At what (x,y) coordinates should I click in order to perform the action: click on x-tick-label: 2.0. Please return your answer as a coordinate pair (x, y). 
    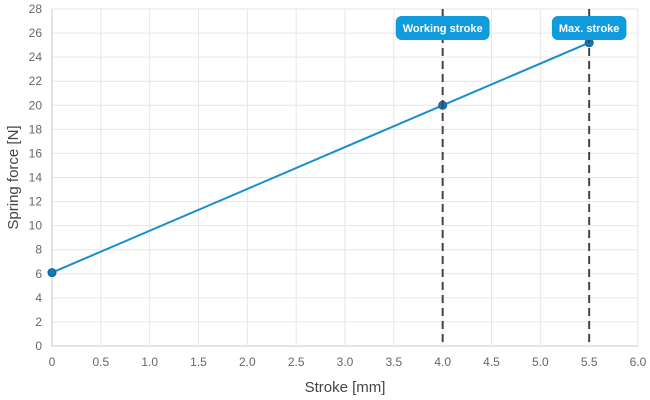
    Looking at the image, I should click on (247, 362).